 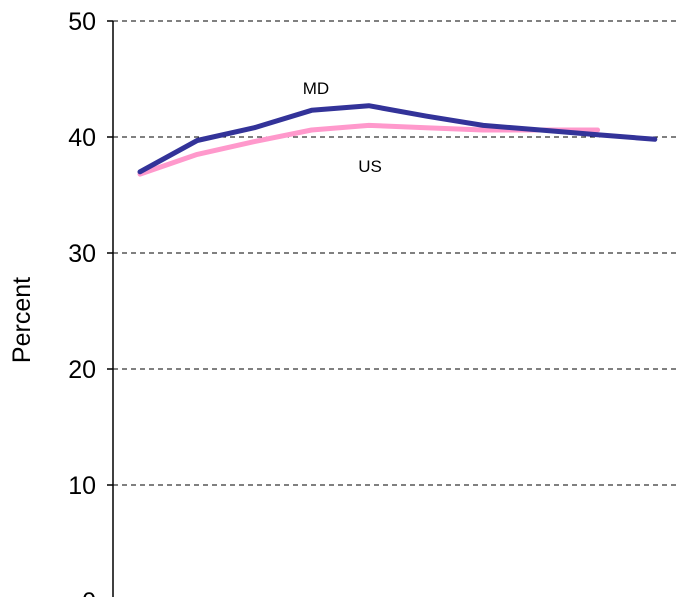 What do you see at coordinates (82, 254) in the screenshot?
I see `y-tick-label-30: 30` at bounding box center [82, 254].